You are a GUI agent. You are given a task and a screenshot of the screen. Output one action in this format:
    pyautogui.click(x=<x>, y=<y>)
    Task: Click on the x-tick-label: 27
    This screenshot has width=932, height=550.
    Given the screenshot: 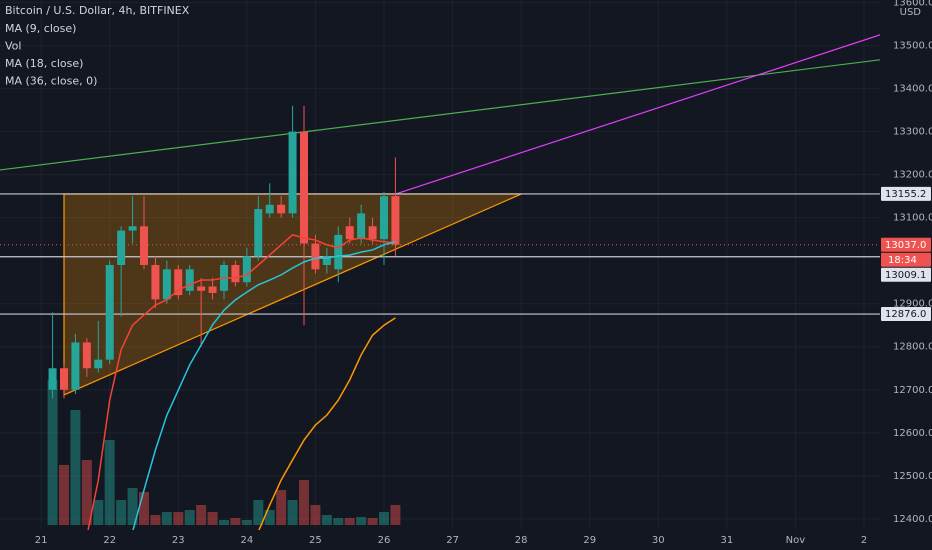 What is the action you would take?
    pyautogui.click(x=452, y=540)
    